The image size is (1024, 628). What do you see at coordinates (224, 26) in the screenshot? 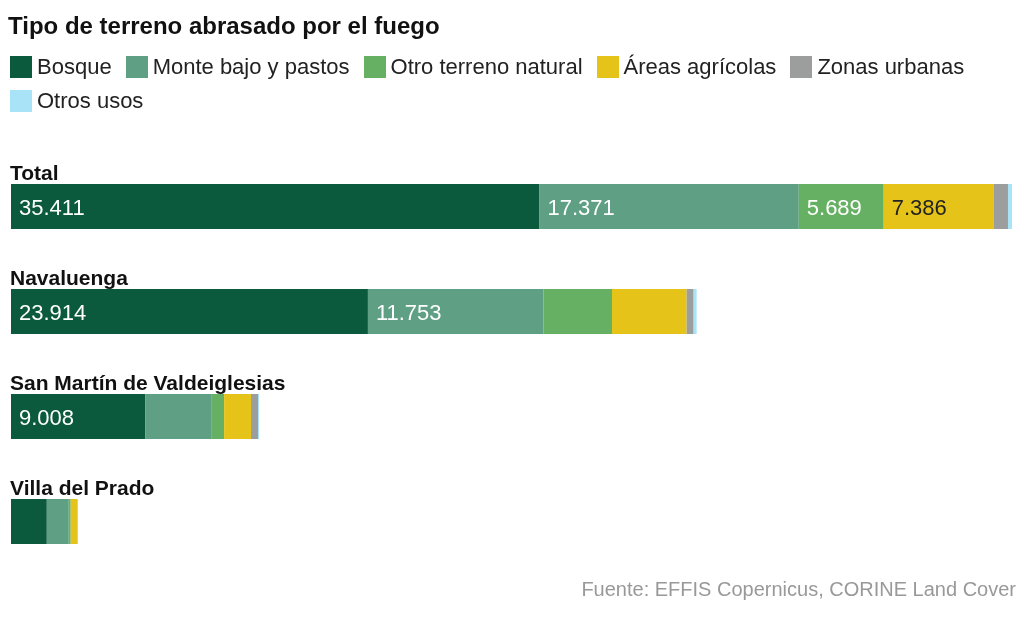
I see `chart-title: Tipo de terreno abrasado por el fuego` at bounding box center [224, 26].